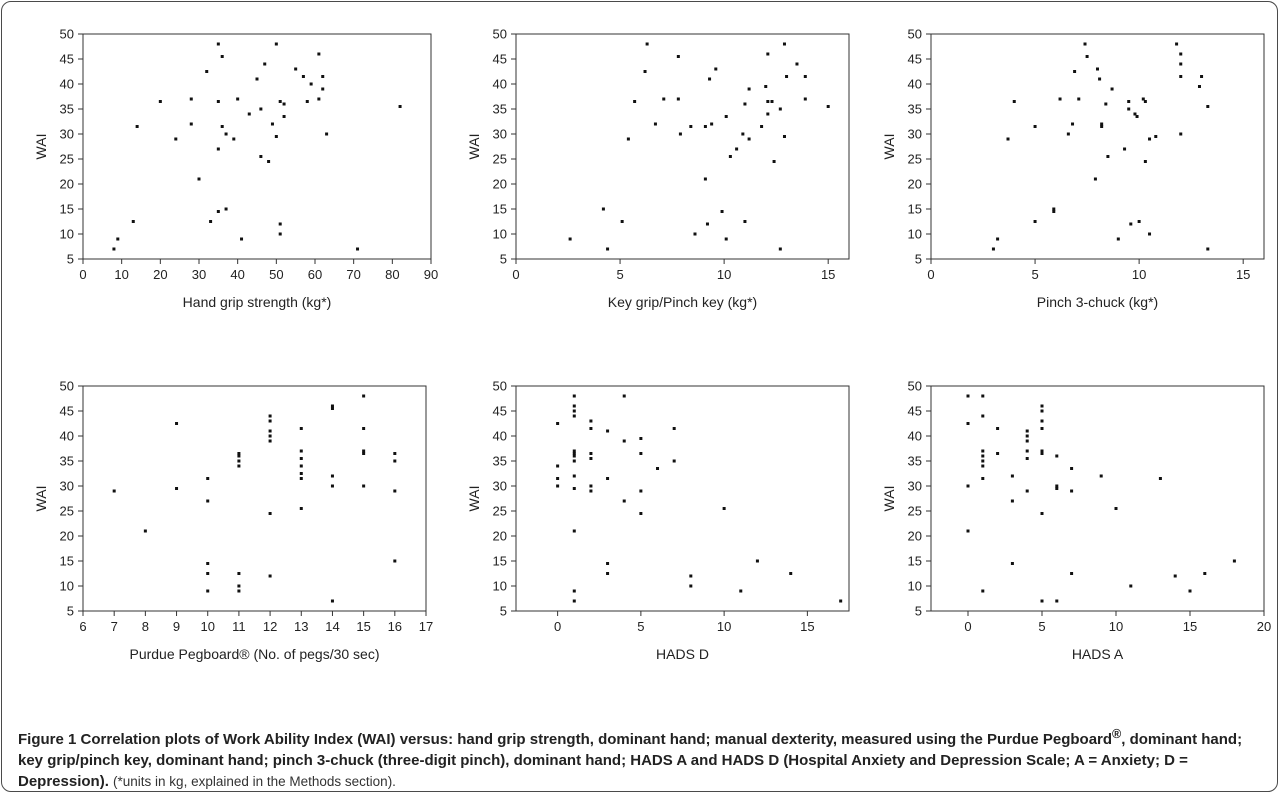  Describe the element at coordinates (503, 259) in the screenshot. I see `y-tick-label-key-grip: 5` at that location.